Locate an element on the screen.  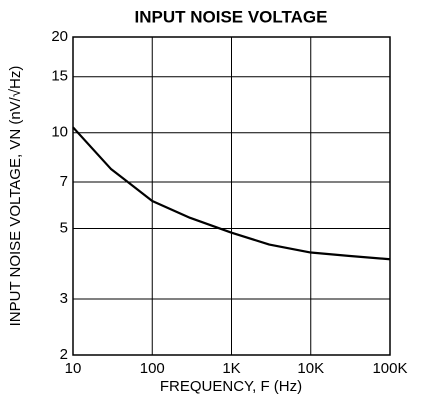
x-axis-label: FREQUENCY, F (Hz) is located at coordinates (231, 386).